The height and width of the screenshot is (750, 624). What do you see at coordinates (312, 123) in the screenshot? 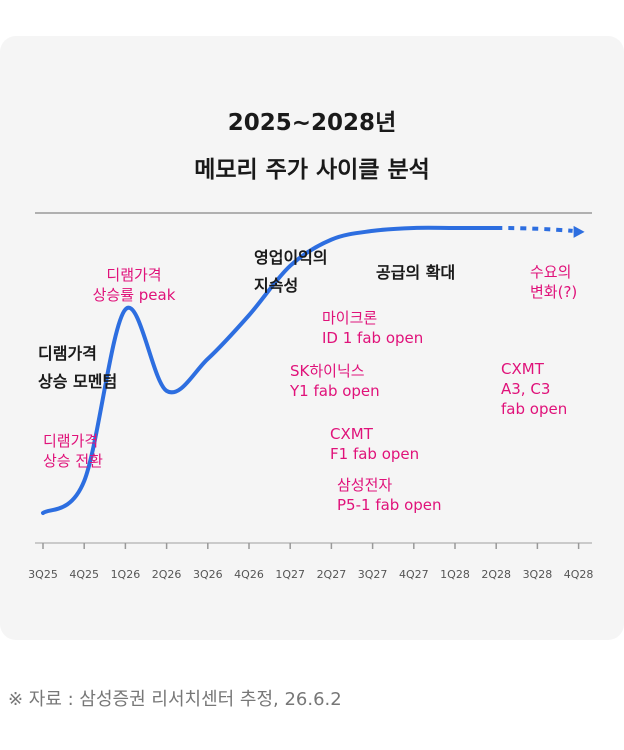
I see `chart-title-year: 2025~2028년` at bounding box center [312, 123].